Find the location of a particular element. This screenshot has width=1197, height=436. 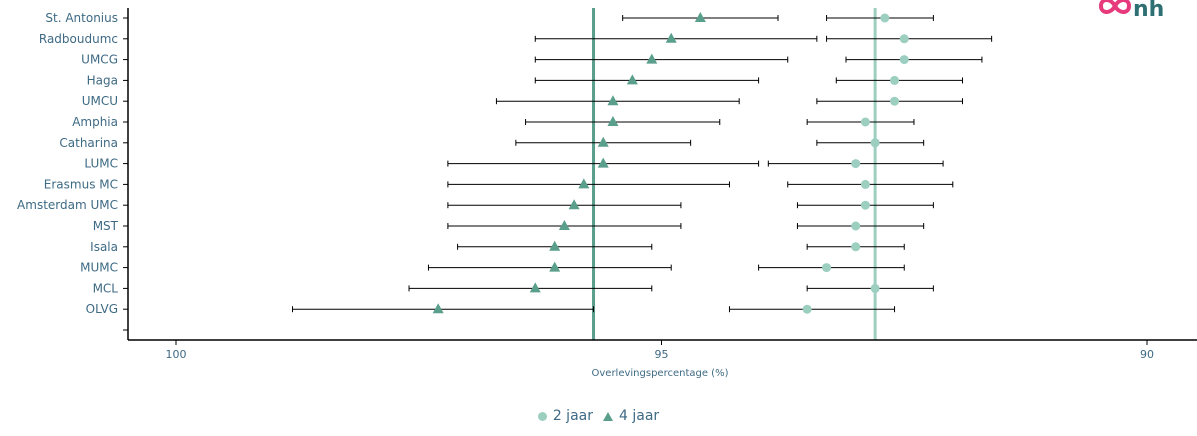

circle-marker-icon is located at coordinates (542, 416).